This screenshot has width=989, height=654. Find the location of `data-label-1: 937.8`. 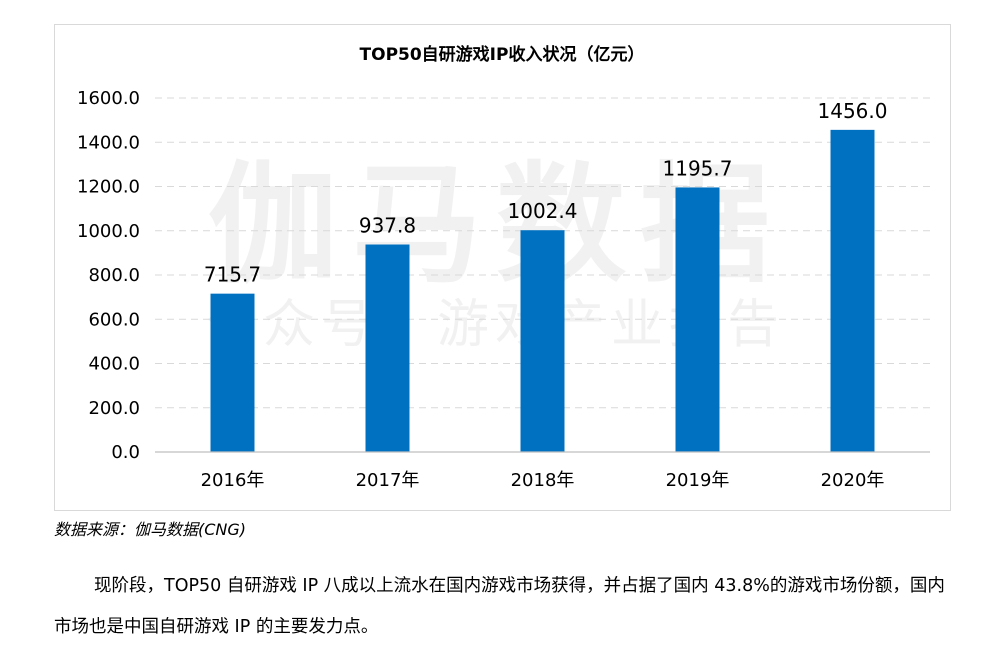

data-label-1: 937.8 is located at coordinates (387, 226).